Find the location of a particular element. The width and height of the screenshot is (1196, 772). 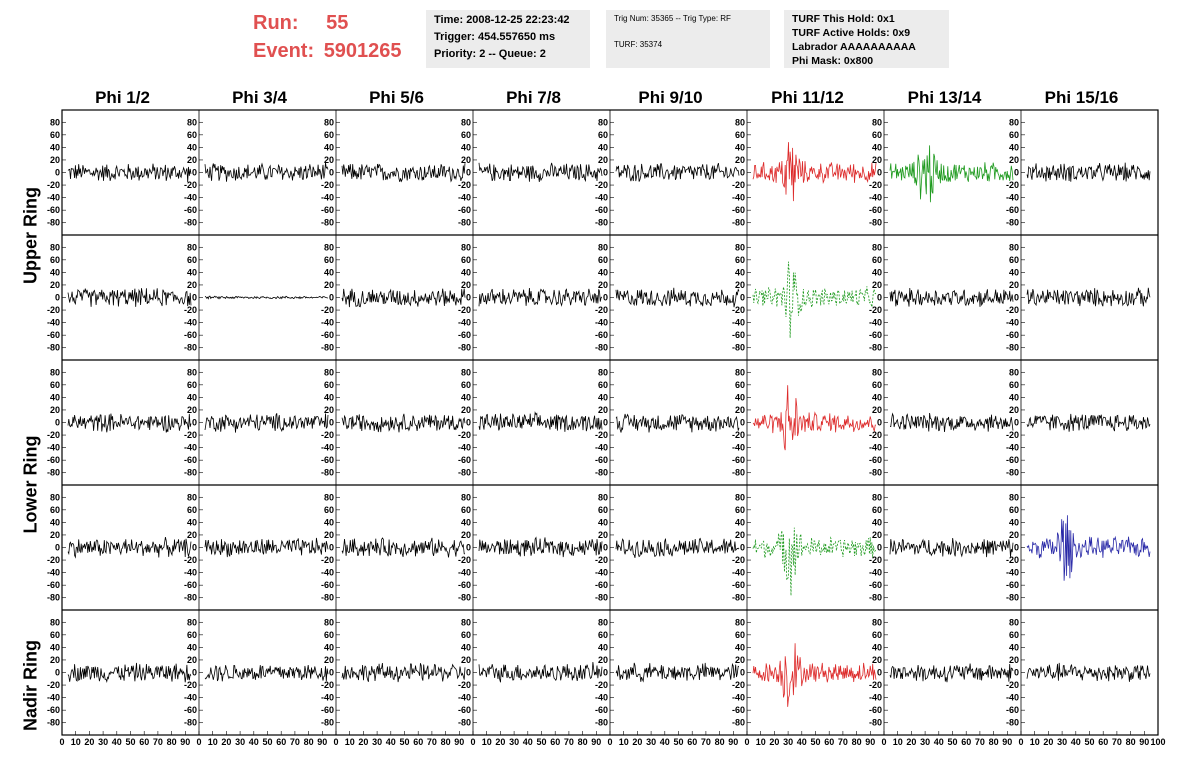

x-tick-label: 100 is located at coordinates (1157, 742).